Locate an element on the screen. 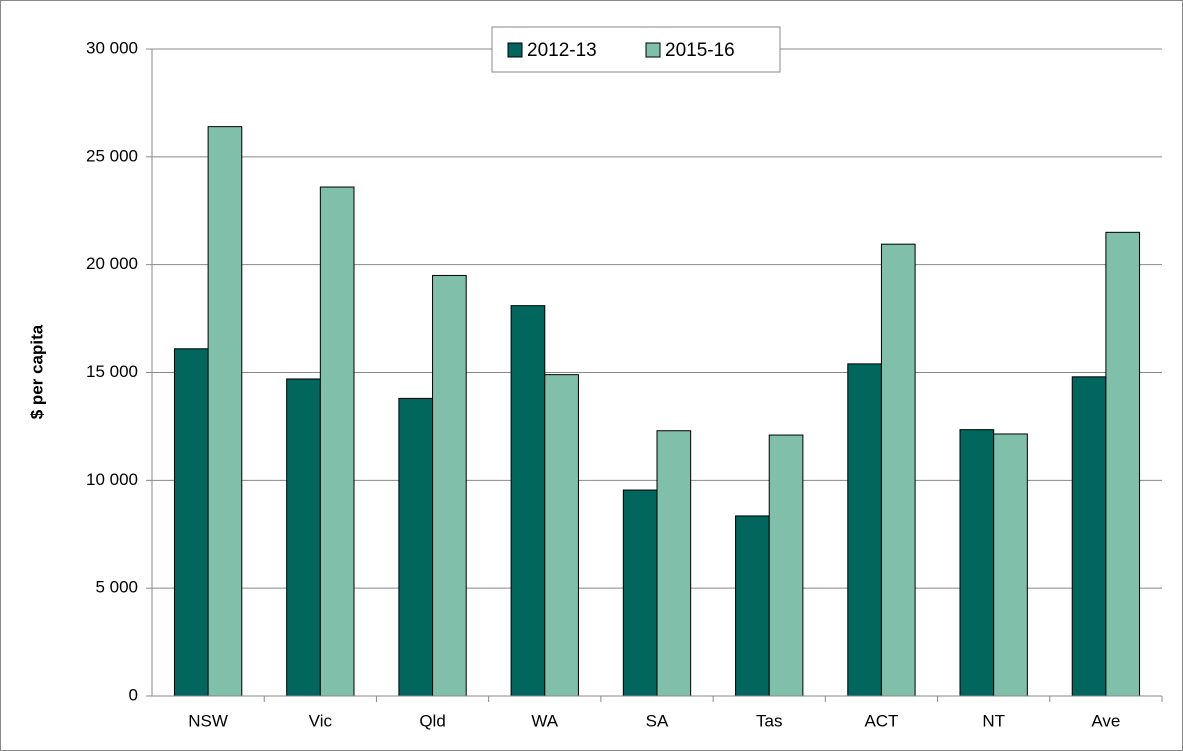  x-tick-label: NT is located at coordinates (993, 720).